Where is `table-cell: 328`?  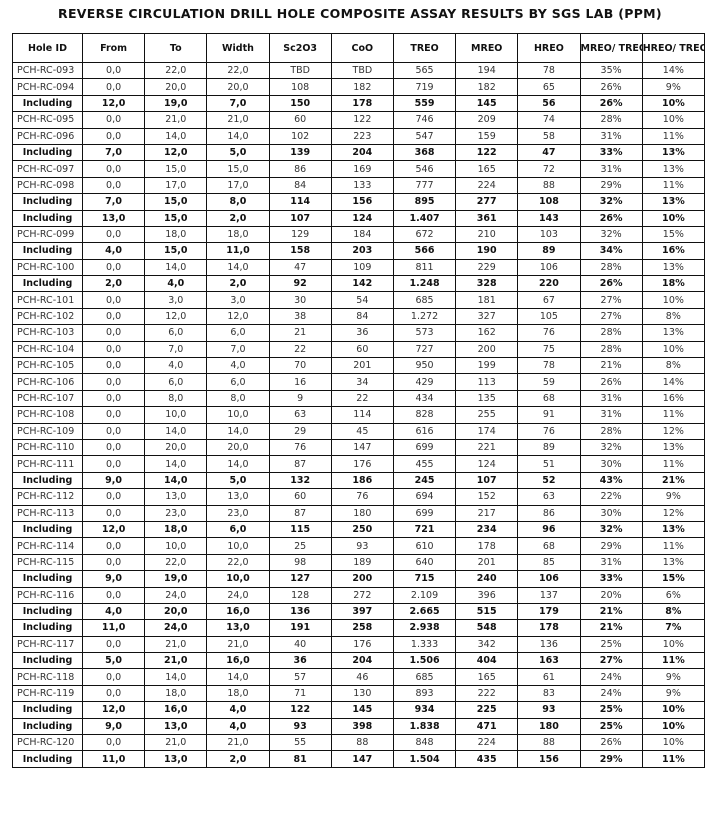 table-cell: 328 is located at coordinates (487, 284).